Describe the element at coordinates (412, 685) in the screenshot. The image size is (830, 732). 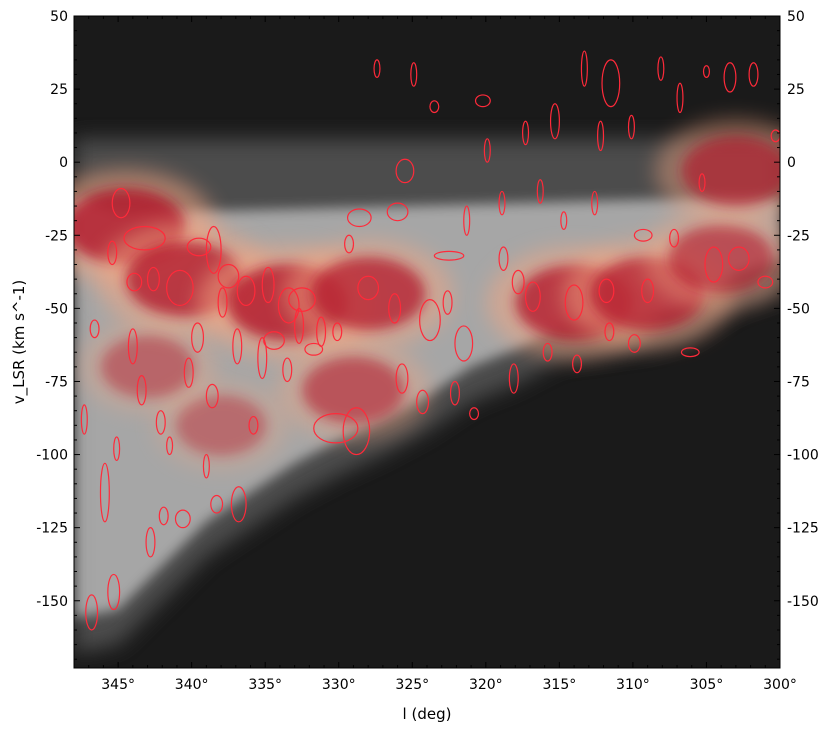
I see `x-tick-label: 325°` at that location.